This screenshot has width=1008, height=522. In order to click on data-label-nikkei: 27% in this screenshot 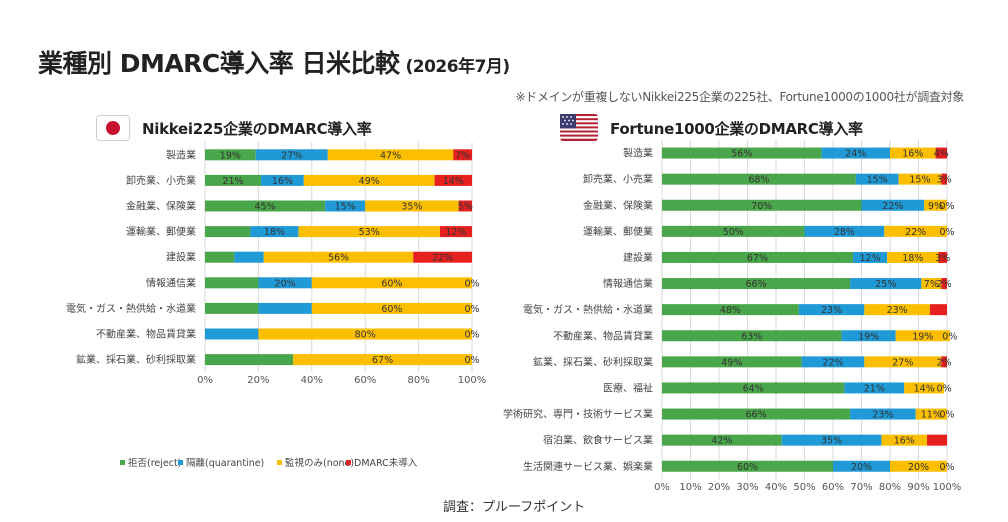, I will do `click(291, 155)`.